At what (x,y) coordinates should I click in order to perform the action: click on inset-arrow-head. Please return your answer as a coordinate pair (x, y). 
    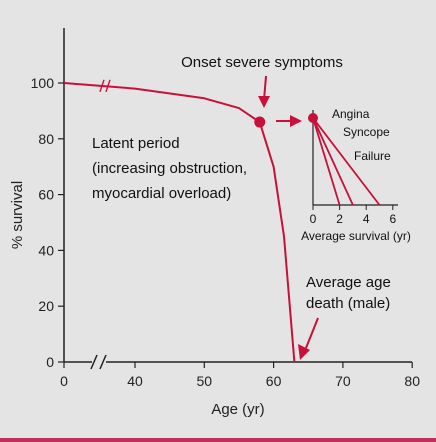
    Looking at the image, I should click on (296, 121).